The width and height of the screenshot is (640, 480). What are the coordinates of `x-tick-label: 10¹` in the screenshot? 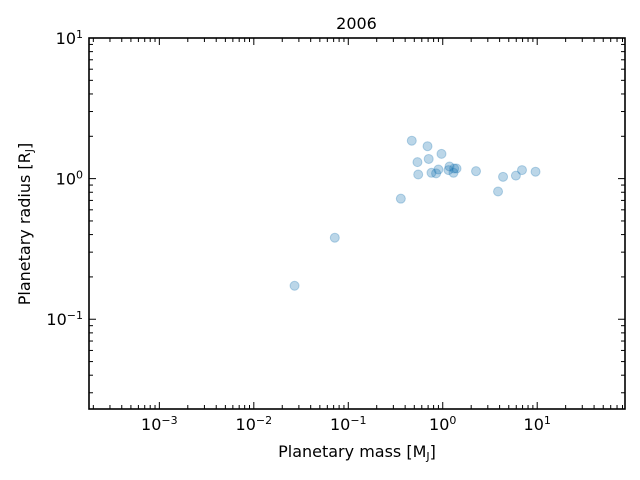 It's located at (537, 424).